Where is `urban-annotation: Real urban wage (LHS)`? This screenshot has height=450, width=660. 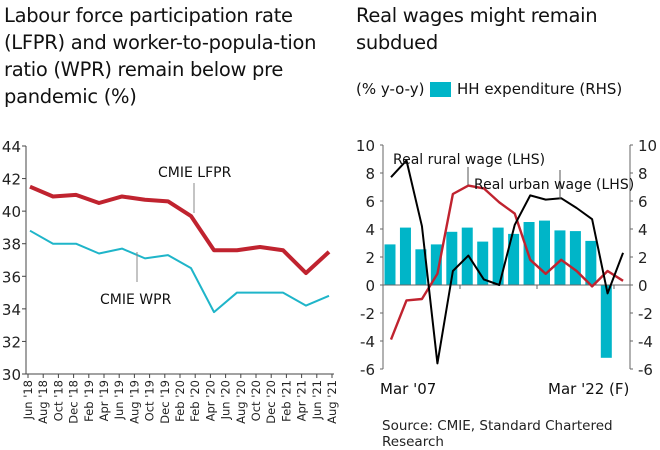
urban-annotation: Real urban wage (LHS) is located at coordinates (554, 185).